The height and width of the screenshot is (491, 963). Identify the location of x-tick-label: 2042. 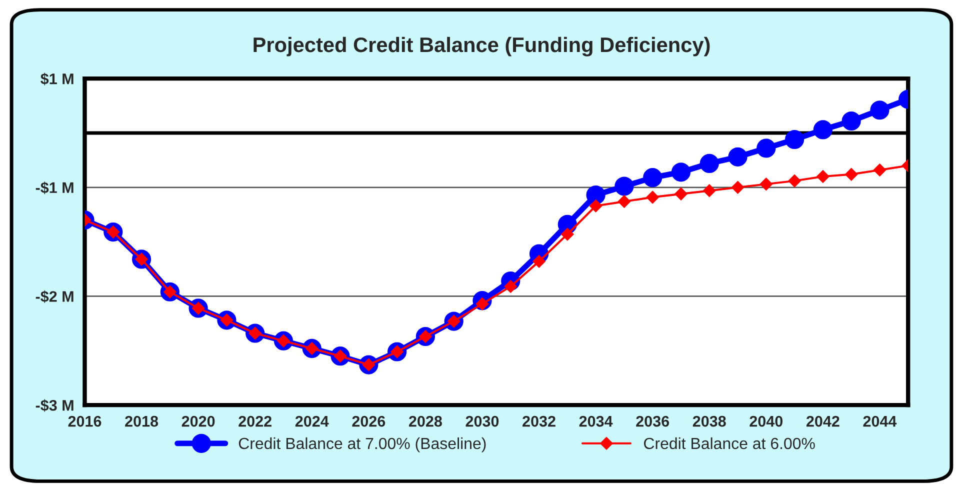
(823, 421).